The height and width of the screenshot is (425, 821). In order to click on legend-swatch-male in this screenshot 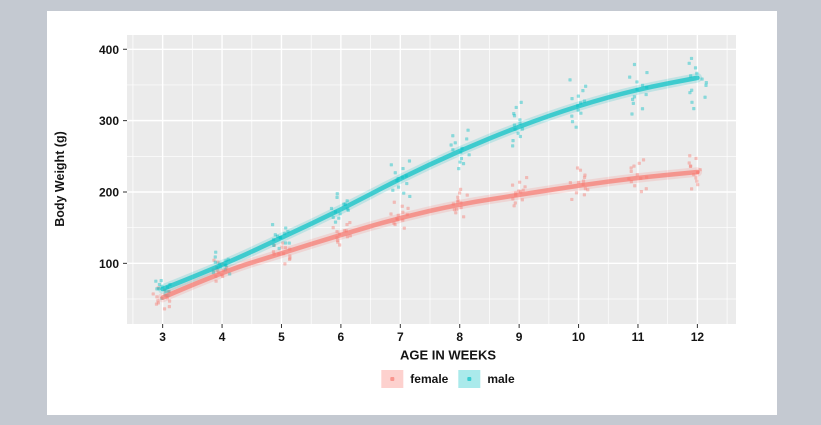, I will do `click(469, 379)`.